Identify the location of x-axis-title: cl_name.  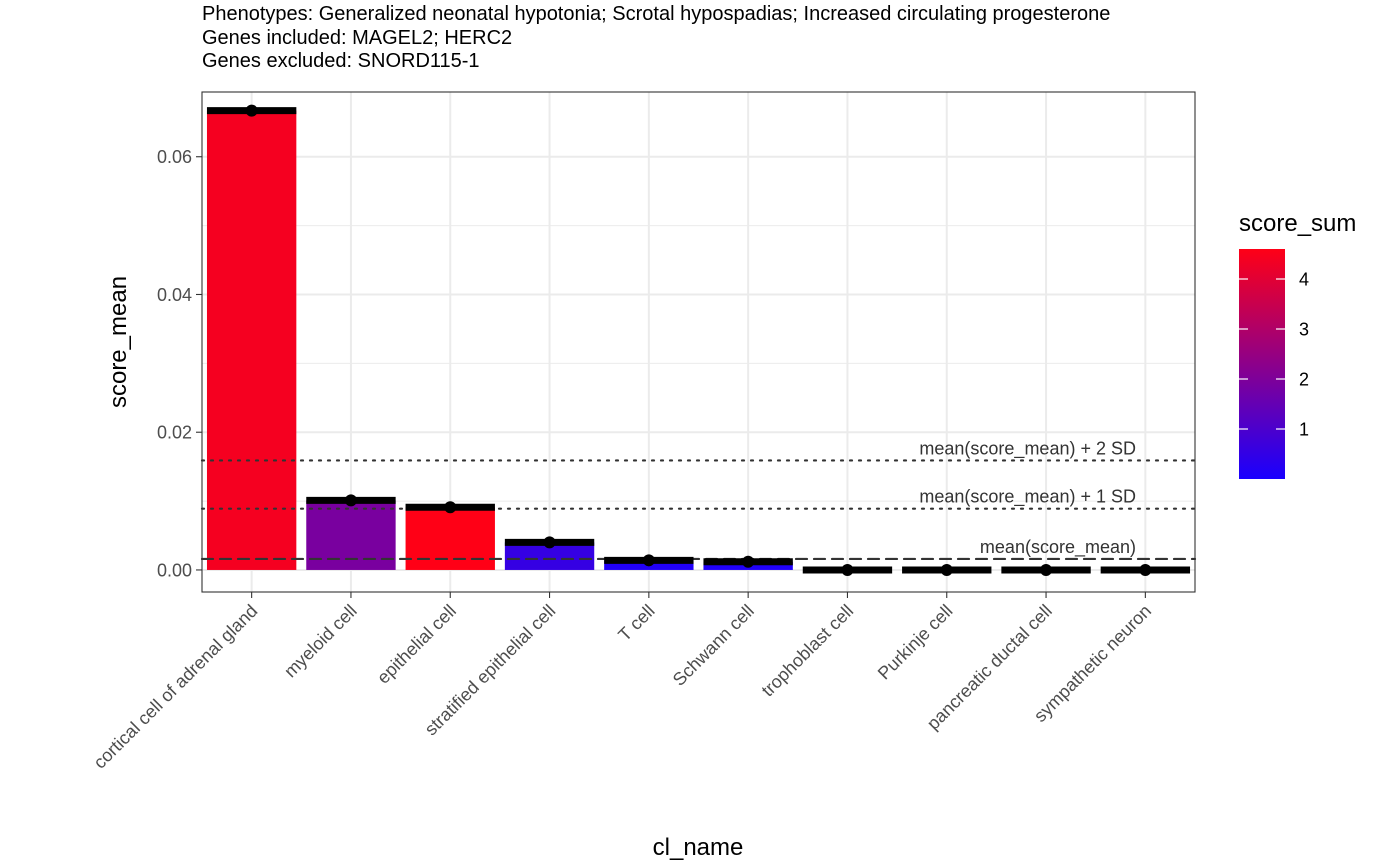
(698, 847).